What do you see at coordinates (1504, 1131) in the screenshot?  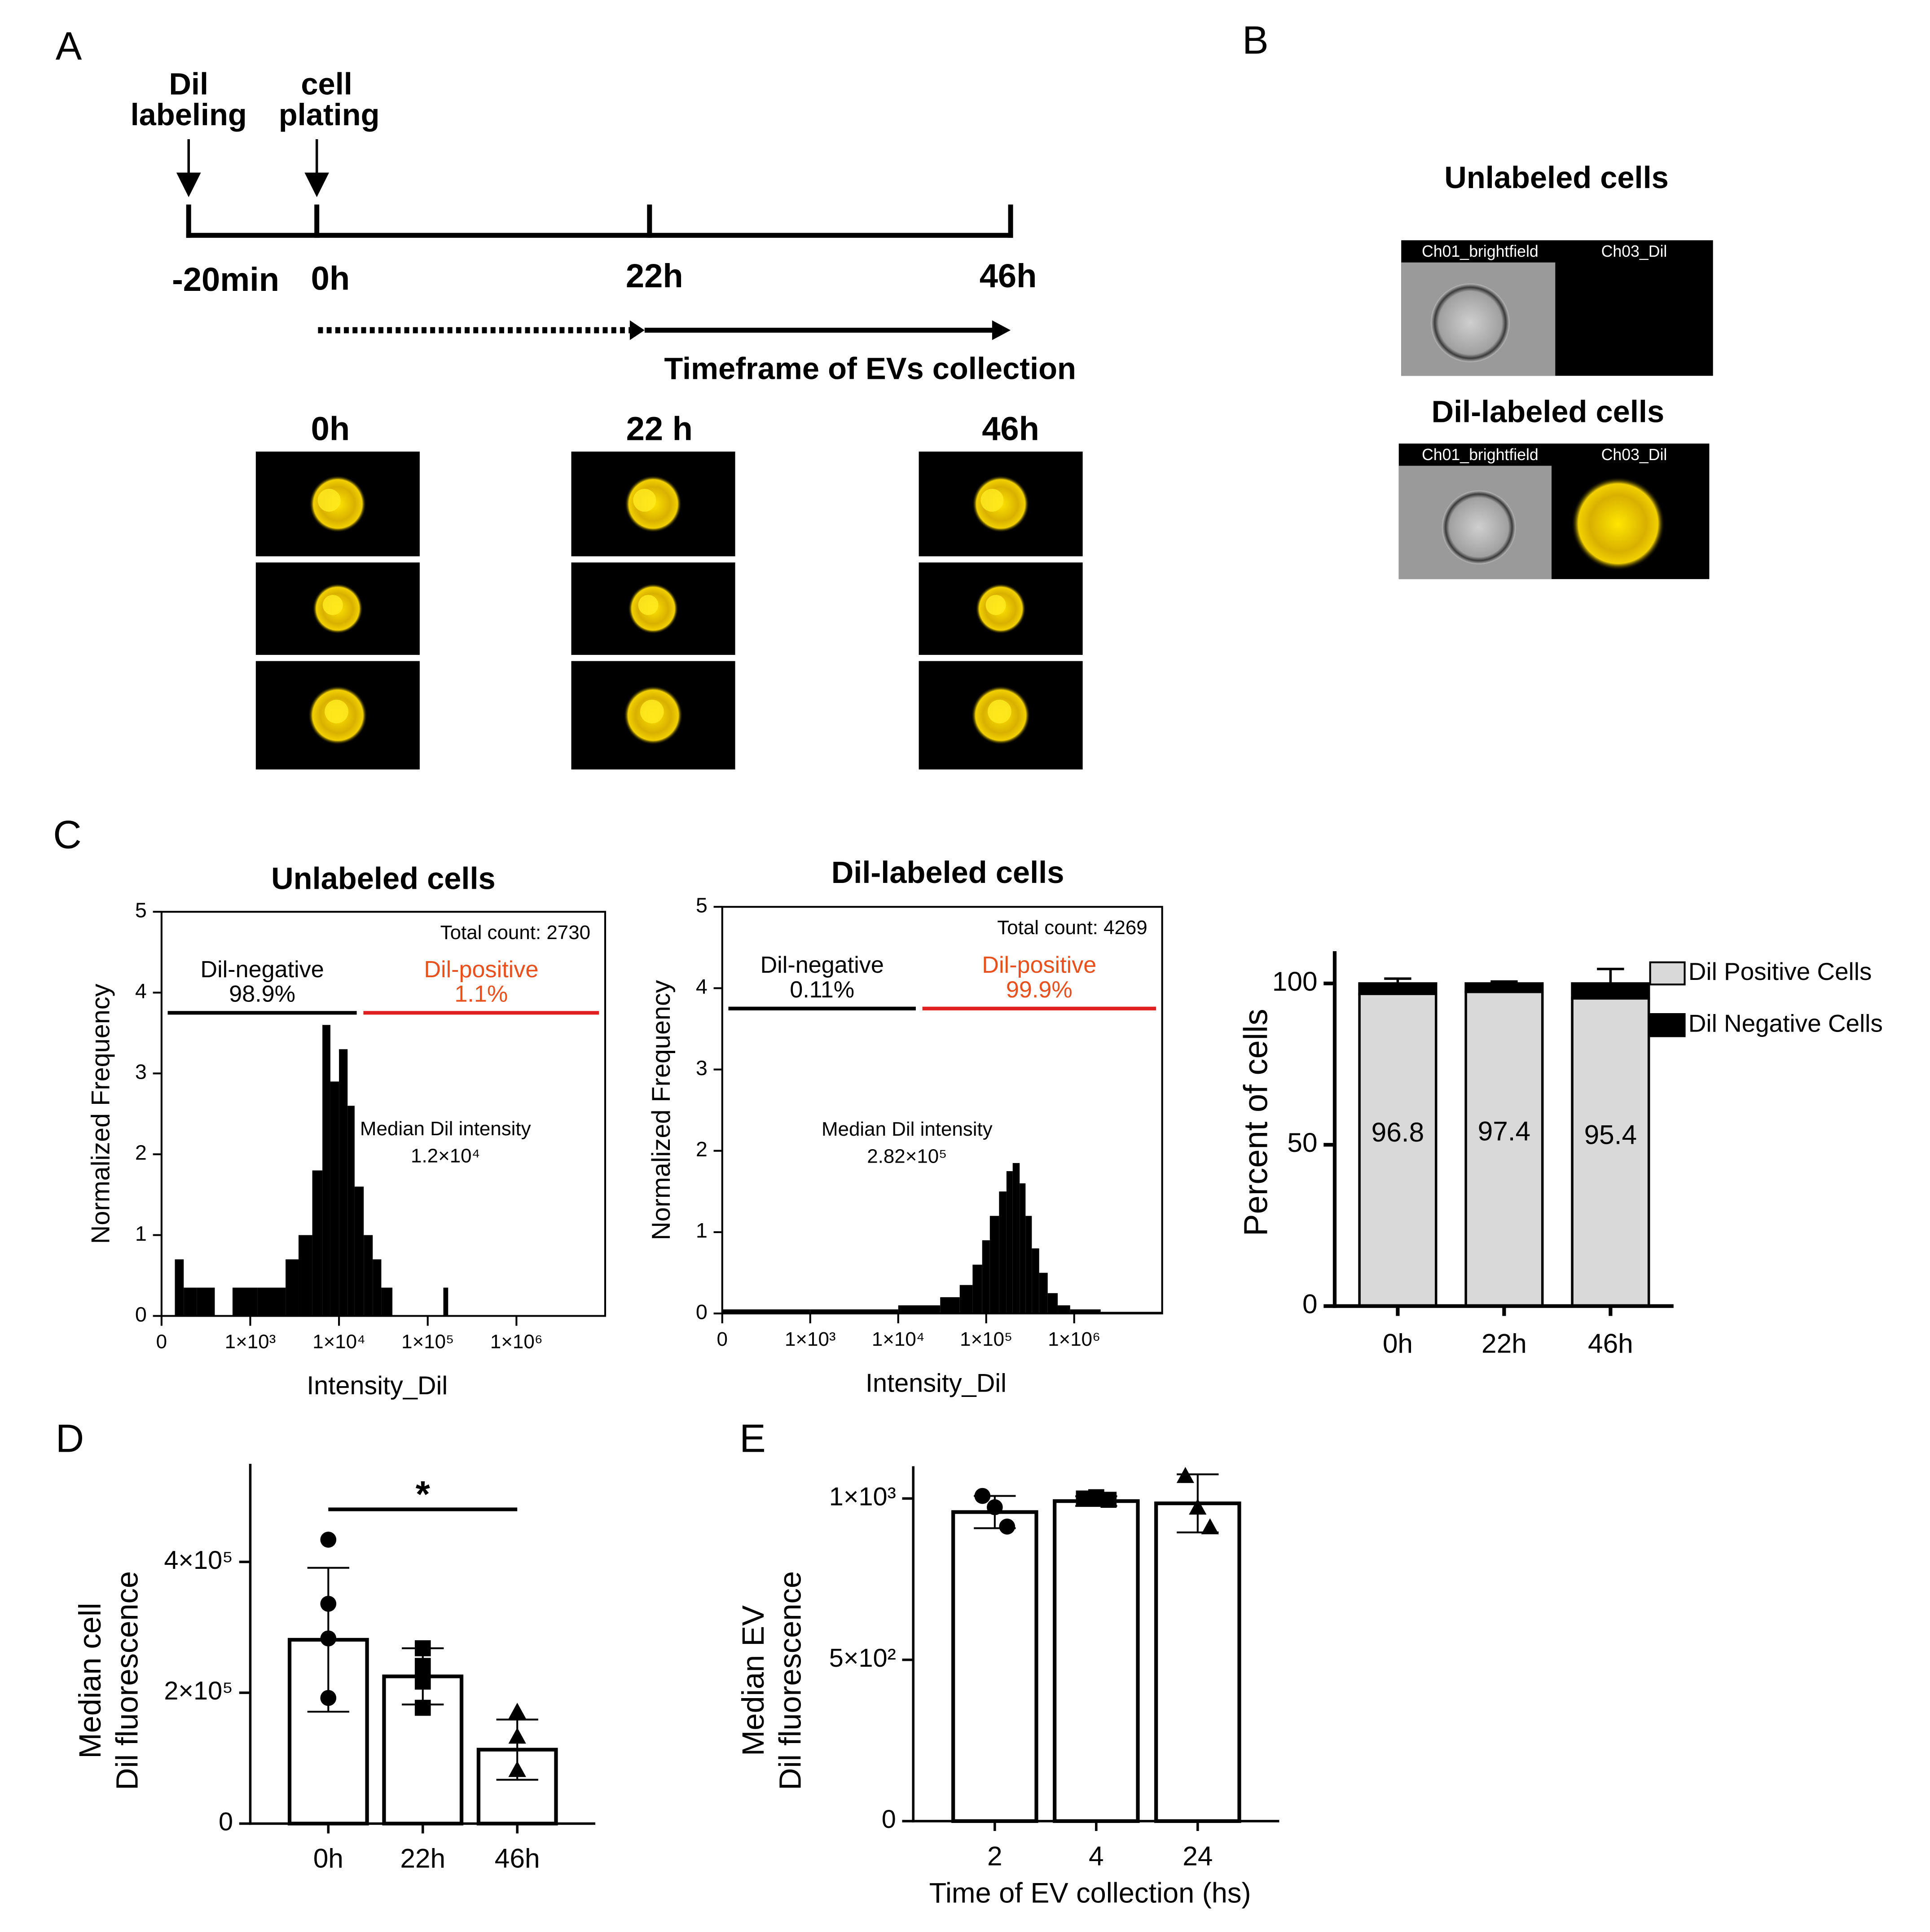 I see `value-label: 97.4` at bounding box center [1504, 1131].